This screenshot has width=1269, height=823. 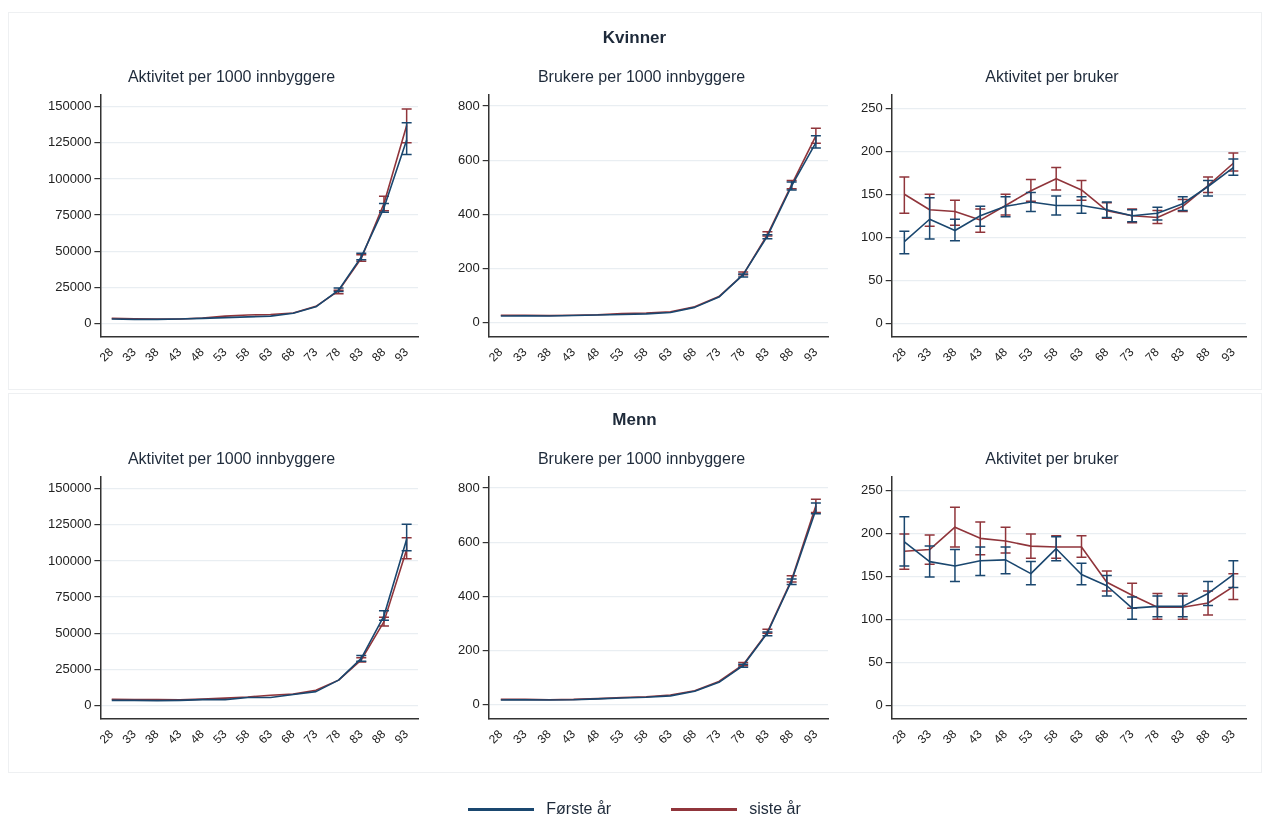 I want to click on y-tick-label: 50000, so click(x=73, y=250).